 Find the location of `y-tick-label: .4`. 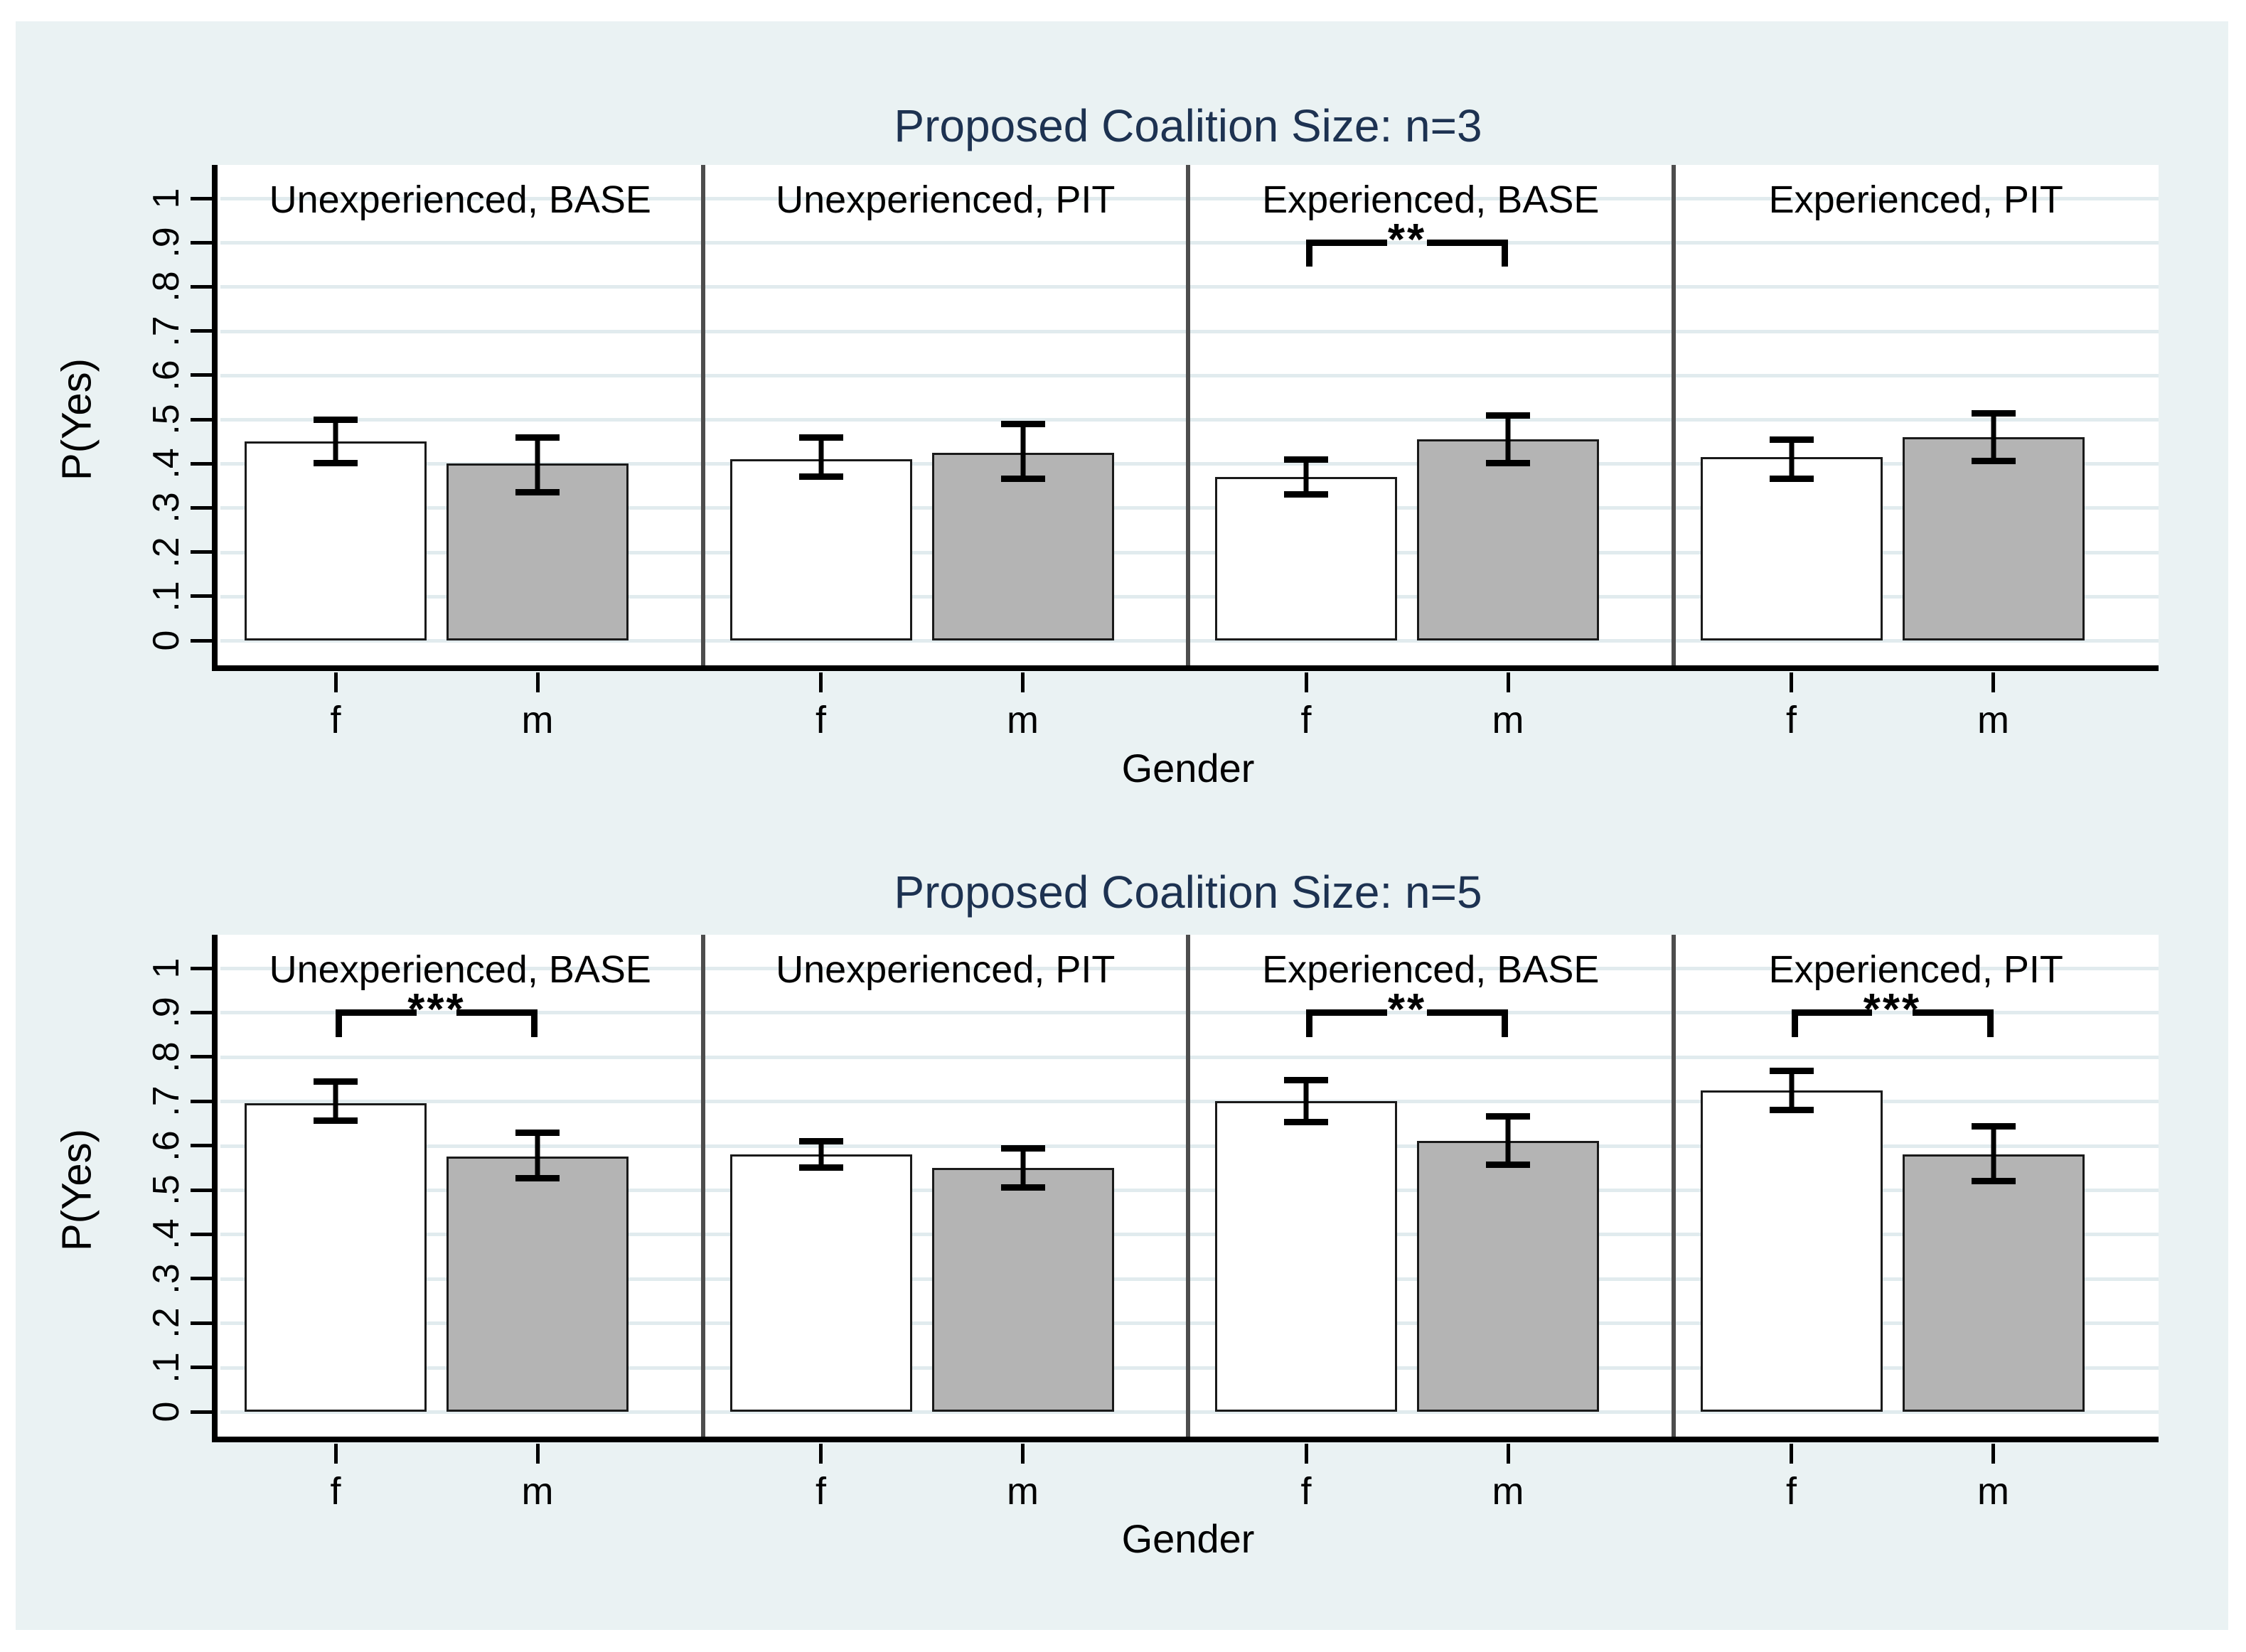

y-tick-label: .4 is located at coordinates (166, 1234).